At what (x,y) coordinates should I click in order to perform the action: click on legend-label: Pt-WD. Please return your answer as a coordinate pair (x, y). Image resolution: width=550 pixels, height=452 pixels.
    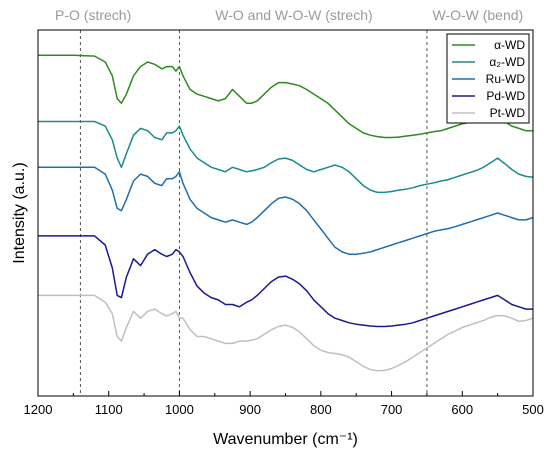
    Looking at the image, I should click on (508, 113).